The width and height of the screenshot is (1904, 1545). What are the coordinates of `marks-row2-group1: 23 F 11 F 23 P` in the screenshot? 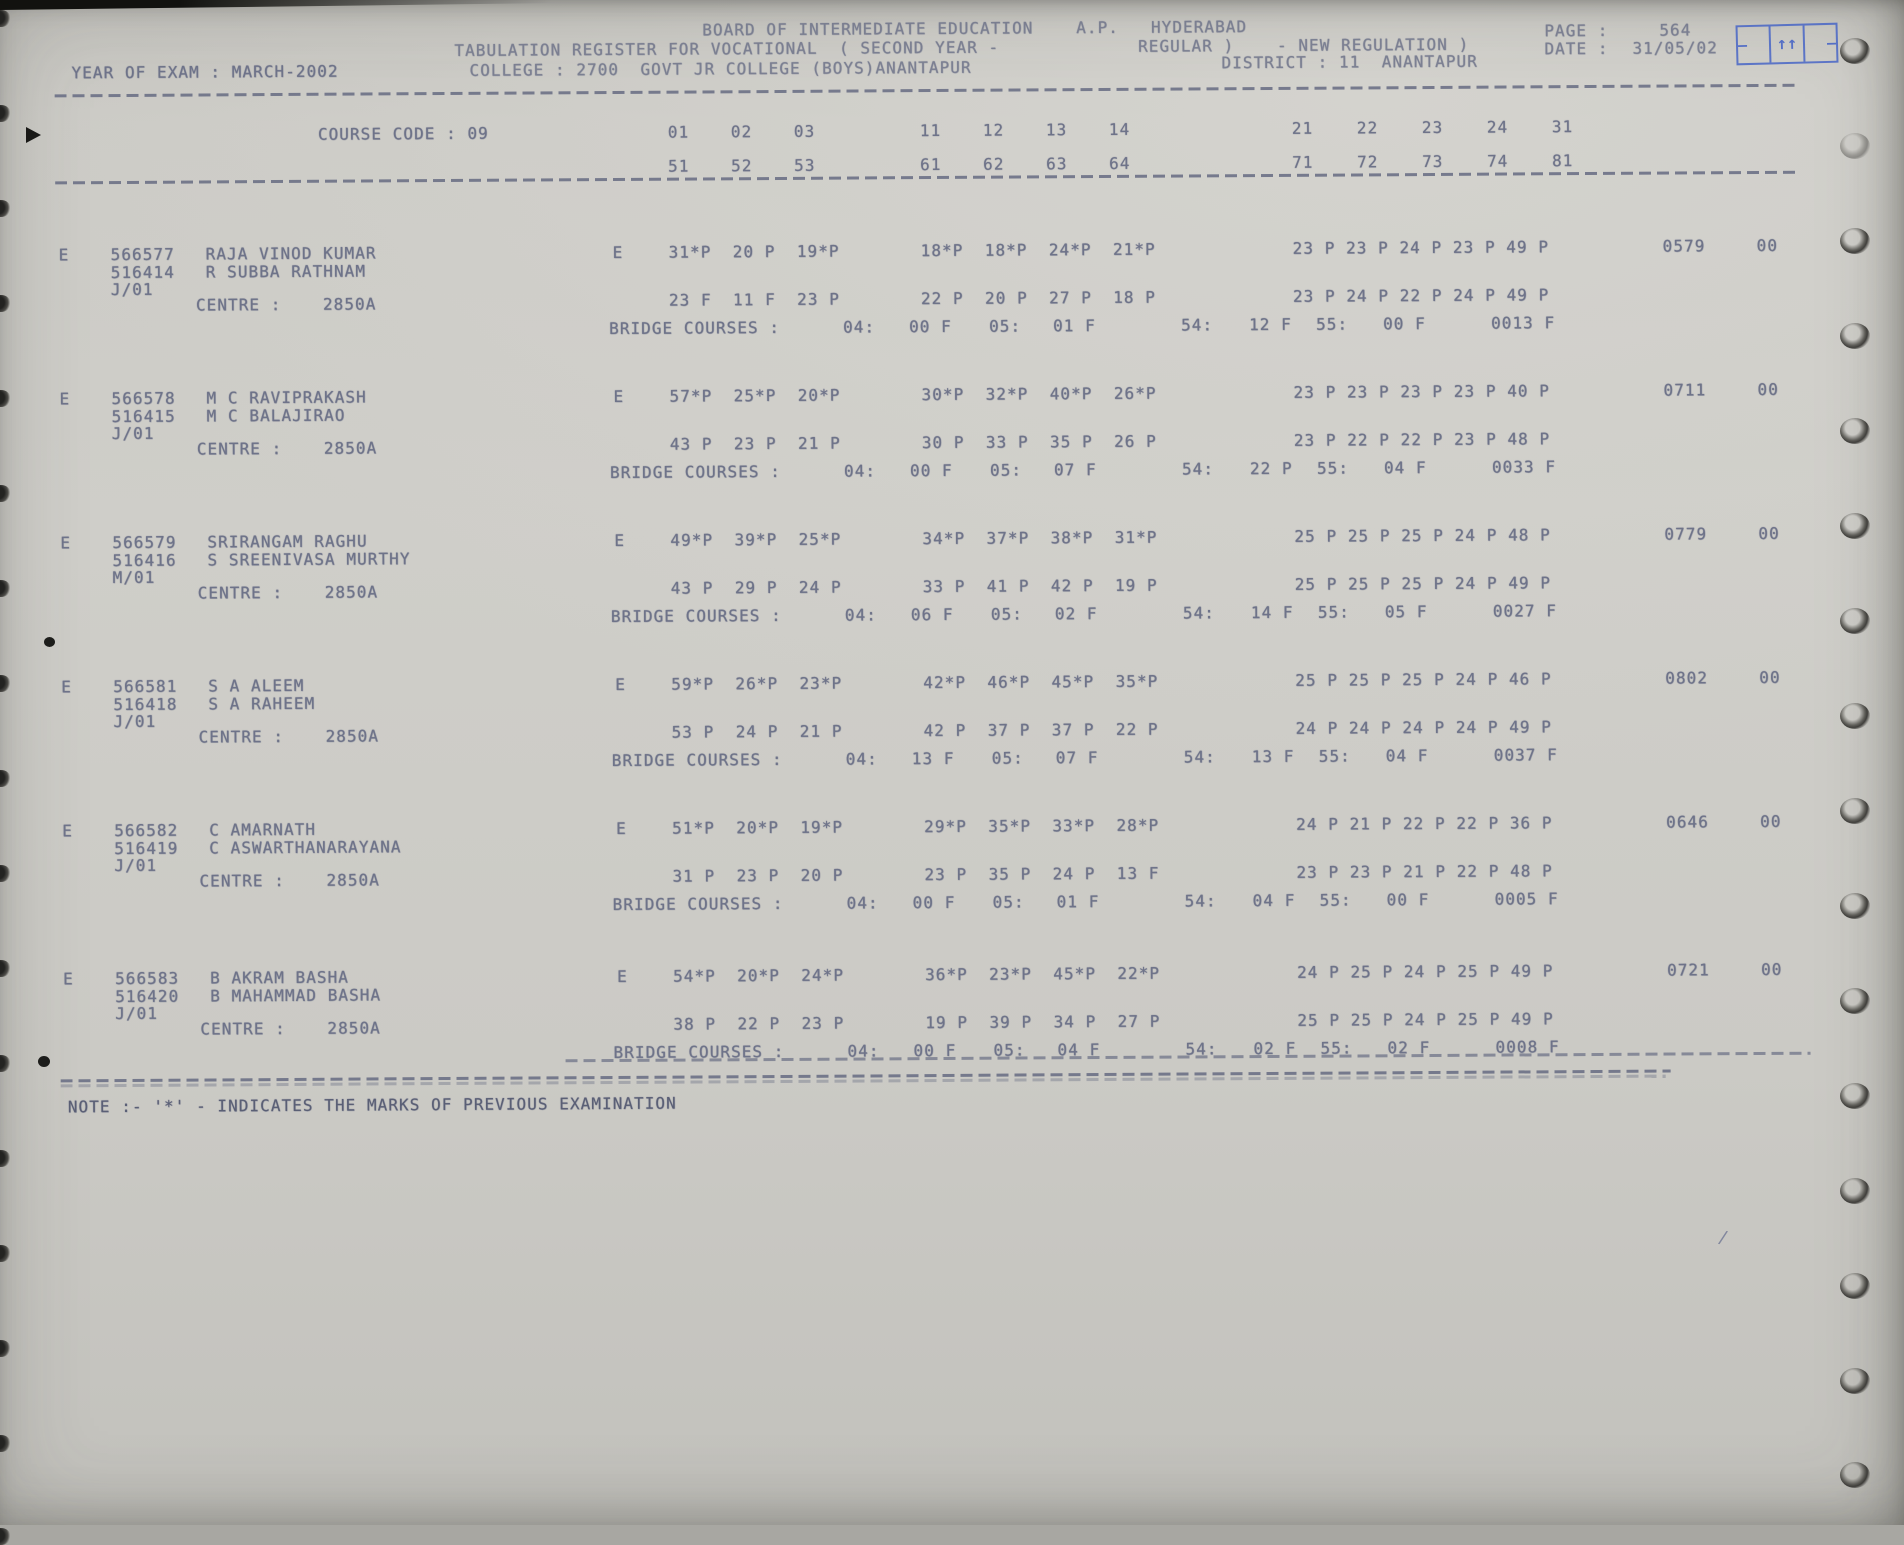 It's located at (754, 300).